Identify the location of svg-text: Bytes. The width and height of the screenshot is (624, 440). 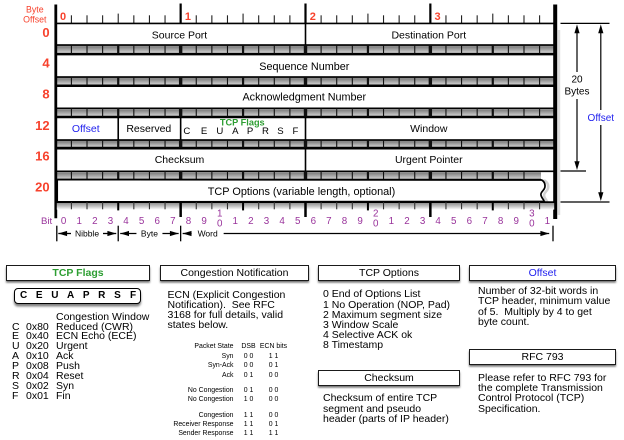
(576, 91).